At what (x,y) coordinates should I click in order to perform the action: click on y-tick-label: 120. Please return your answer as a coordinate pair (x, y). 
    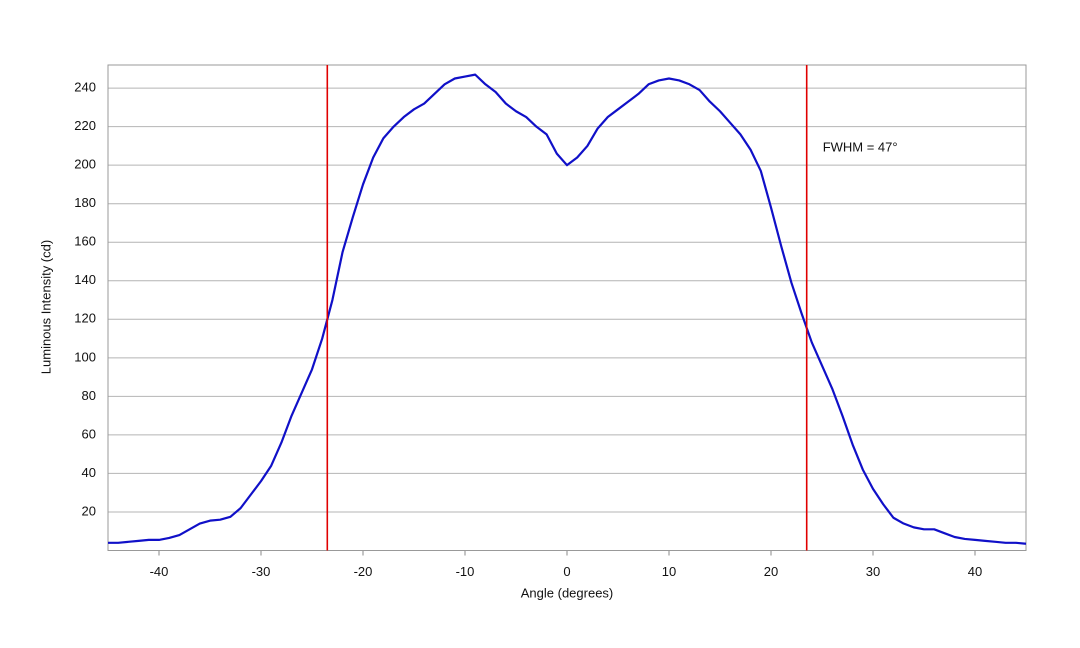
    Looking at the image, I should click on (85, 318).